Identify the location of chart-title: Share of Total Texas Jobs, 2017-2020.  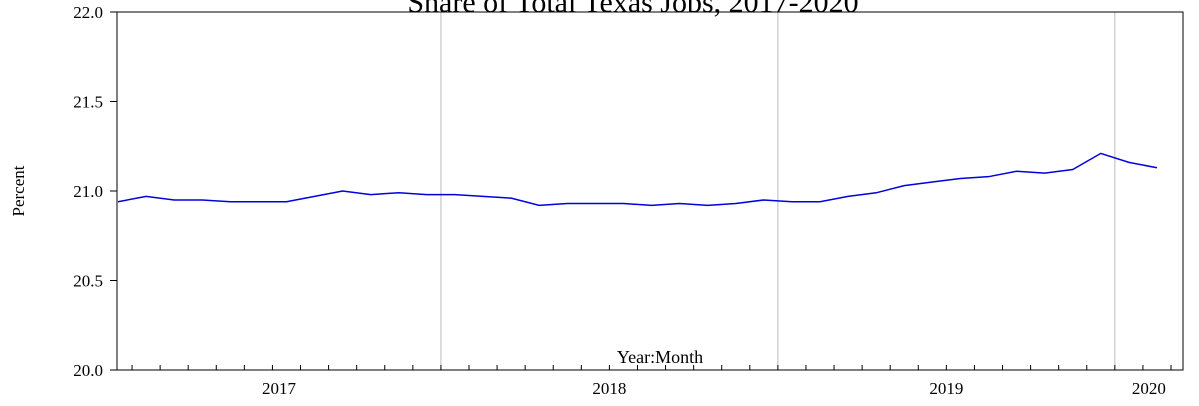
(632, 9).